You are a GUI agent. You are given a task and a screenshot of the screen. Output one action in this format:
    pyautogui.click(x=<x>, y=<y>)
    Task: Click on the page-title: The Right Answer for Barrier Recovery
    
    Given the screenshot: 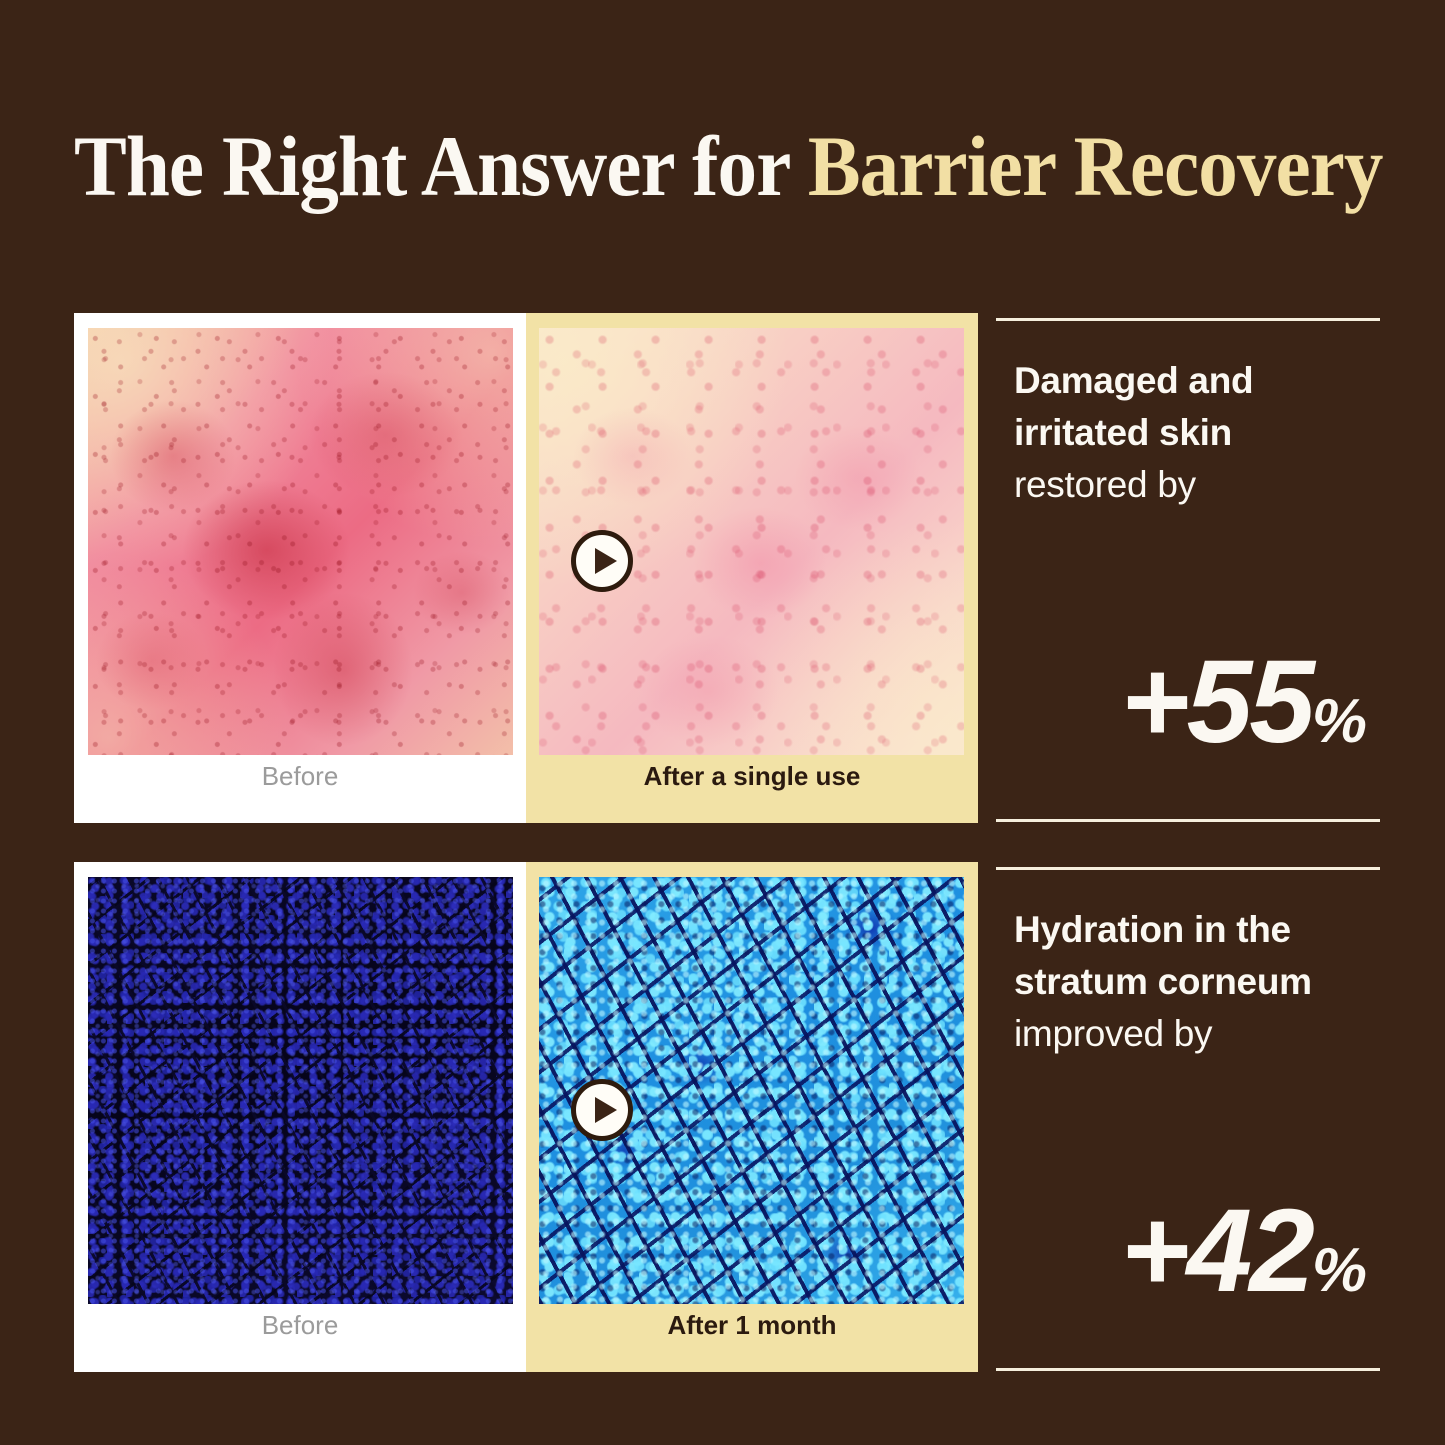 What is the action you would take?
    pyautogui.click(x=728, y=166)
    